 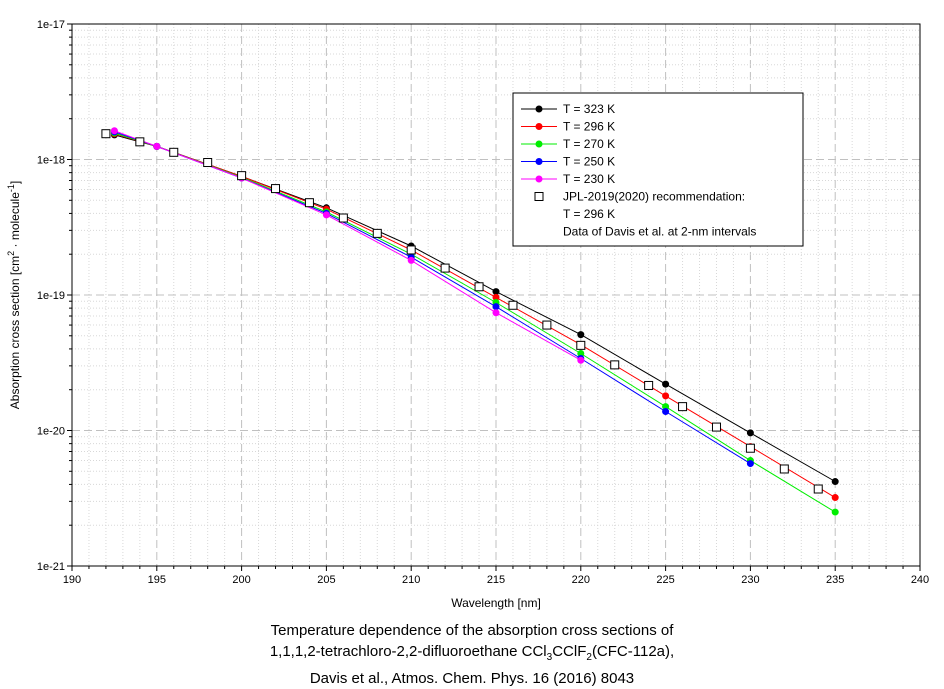 What do you see at coordinates (496, 603) in the screenshot?
I see `x-axis-label: Wavelength [nm]` at bounding box center [496, 603].